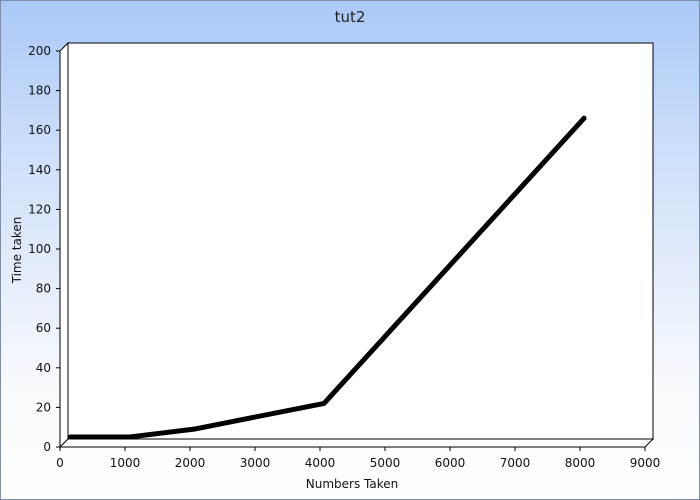 This screenshot has width=700, height=500. What do you see at coordinates (17, 251) in the screenshot?
I see `y-axis-title: Time taken` at bounding box center [17, 251].